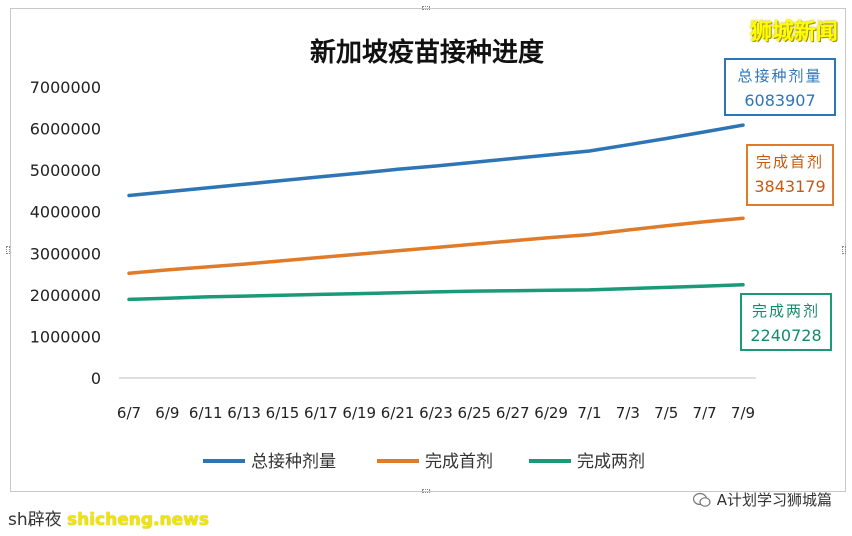 The width and height of the screenshot is (852, 536). What do you see at coordinates (65, 336) in the screenshot?
I see `y-tick-label: 1000000` at bounding box center [65, 336].